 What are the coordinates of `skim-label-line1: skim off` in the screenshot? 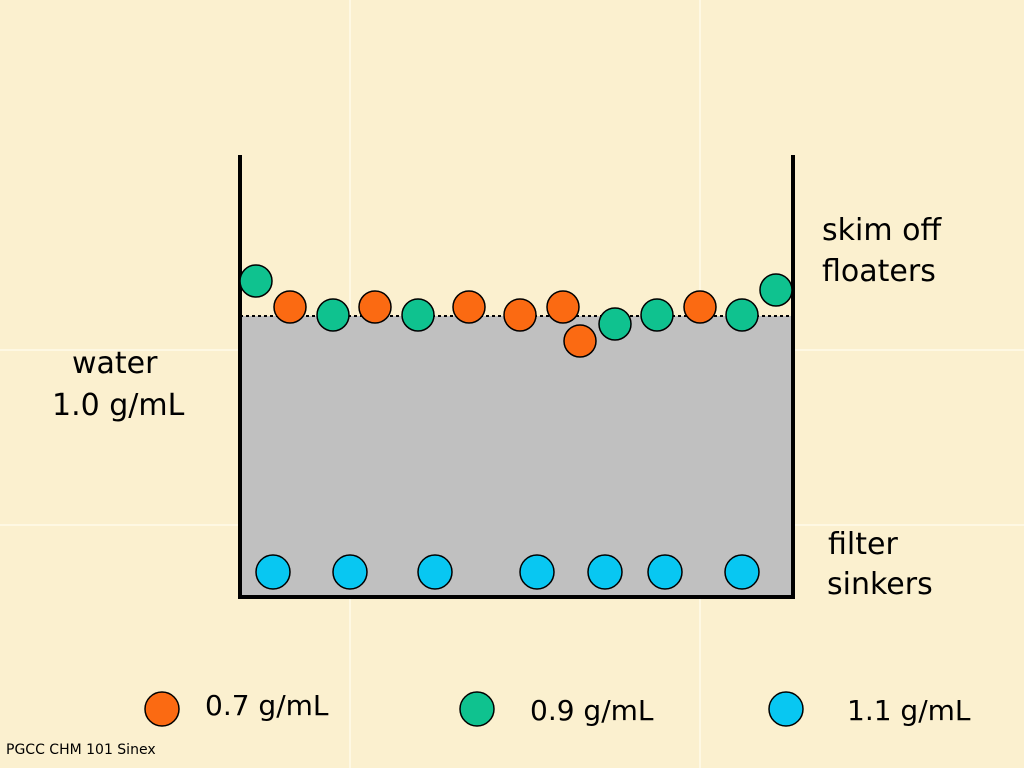 It's located at (882, 230).